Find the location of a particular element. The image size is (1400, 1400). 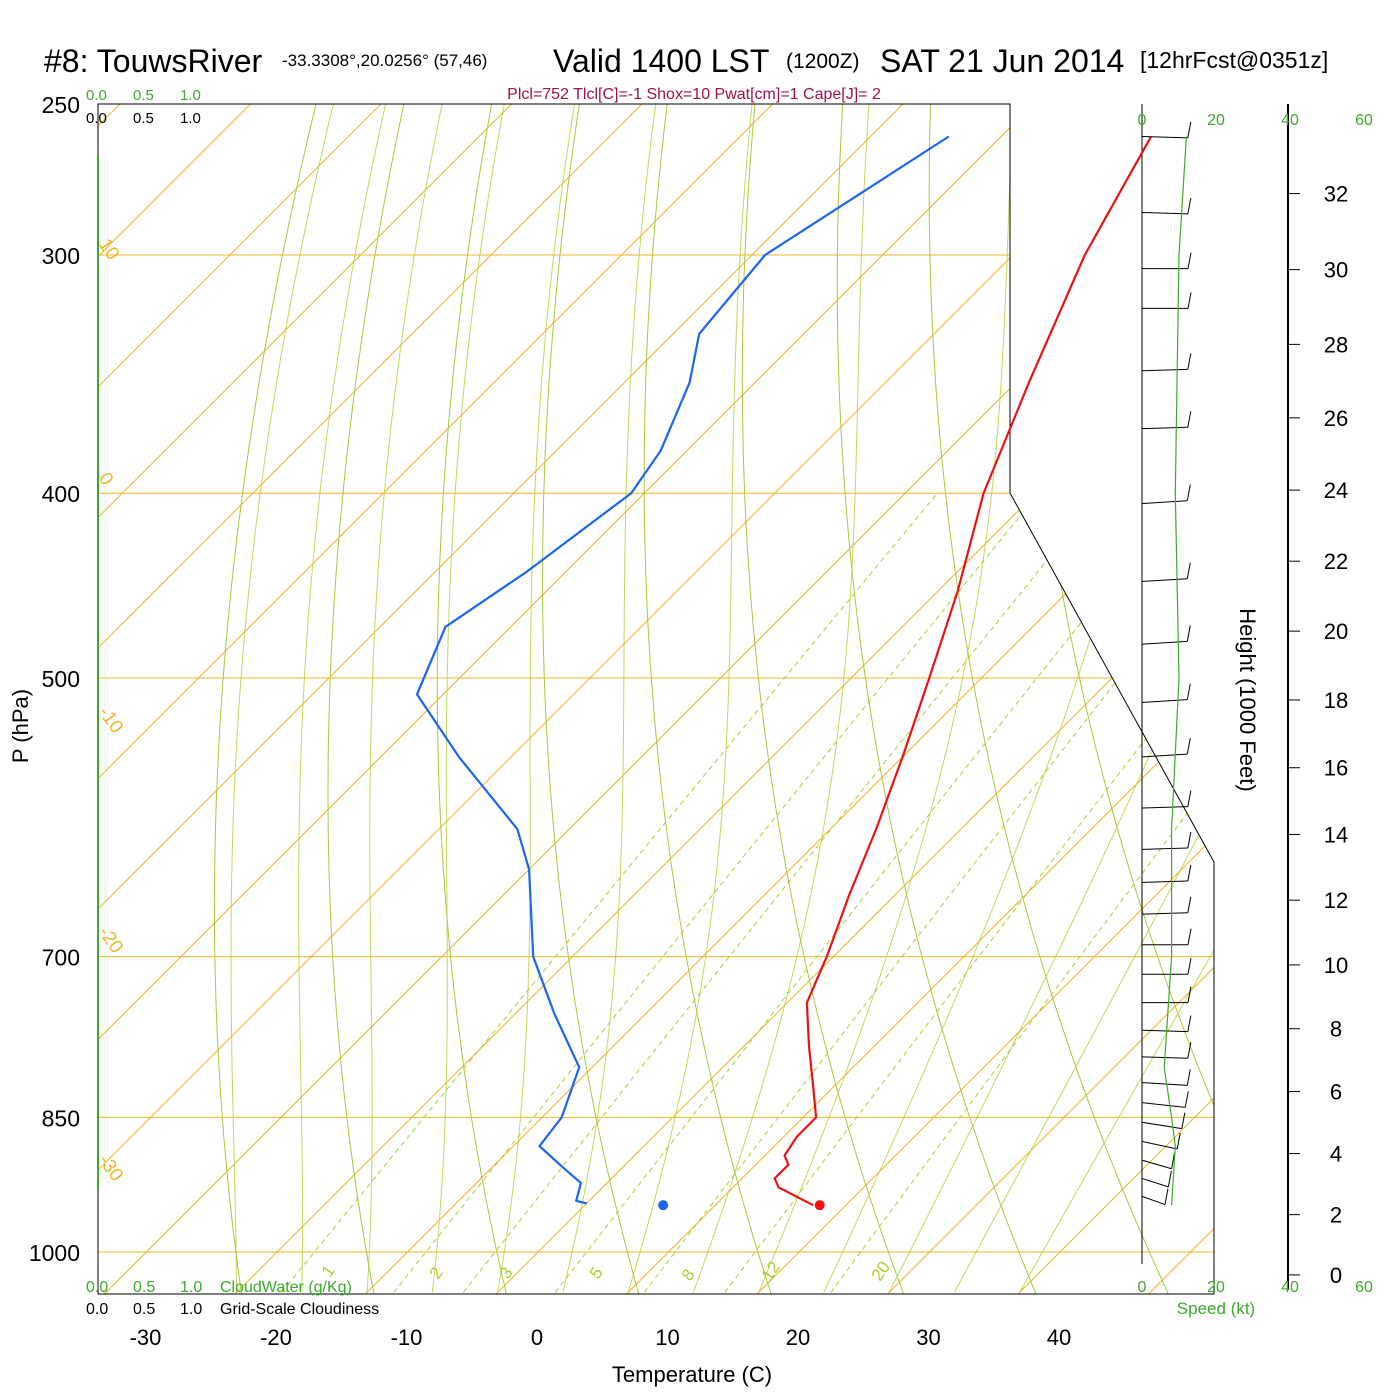

height-tick-label: 30 is located at coordinates (1336, 270).